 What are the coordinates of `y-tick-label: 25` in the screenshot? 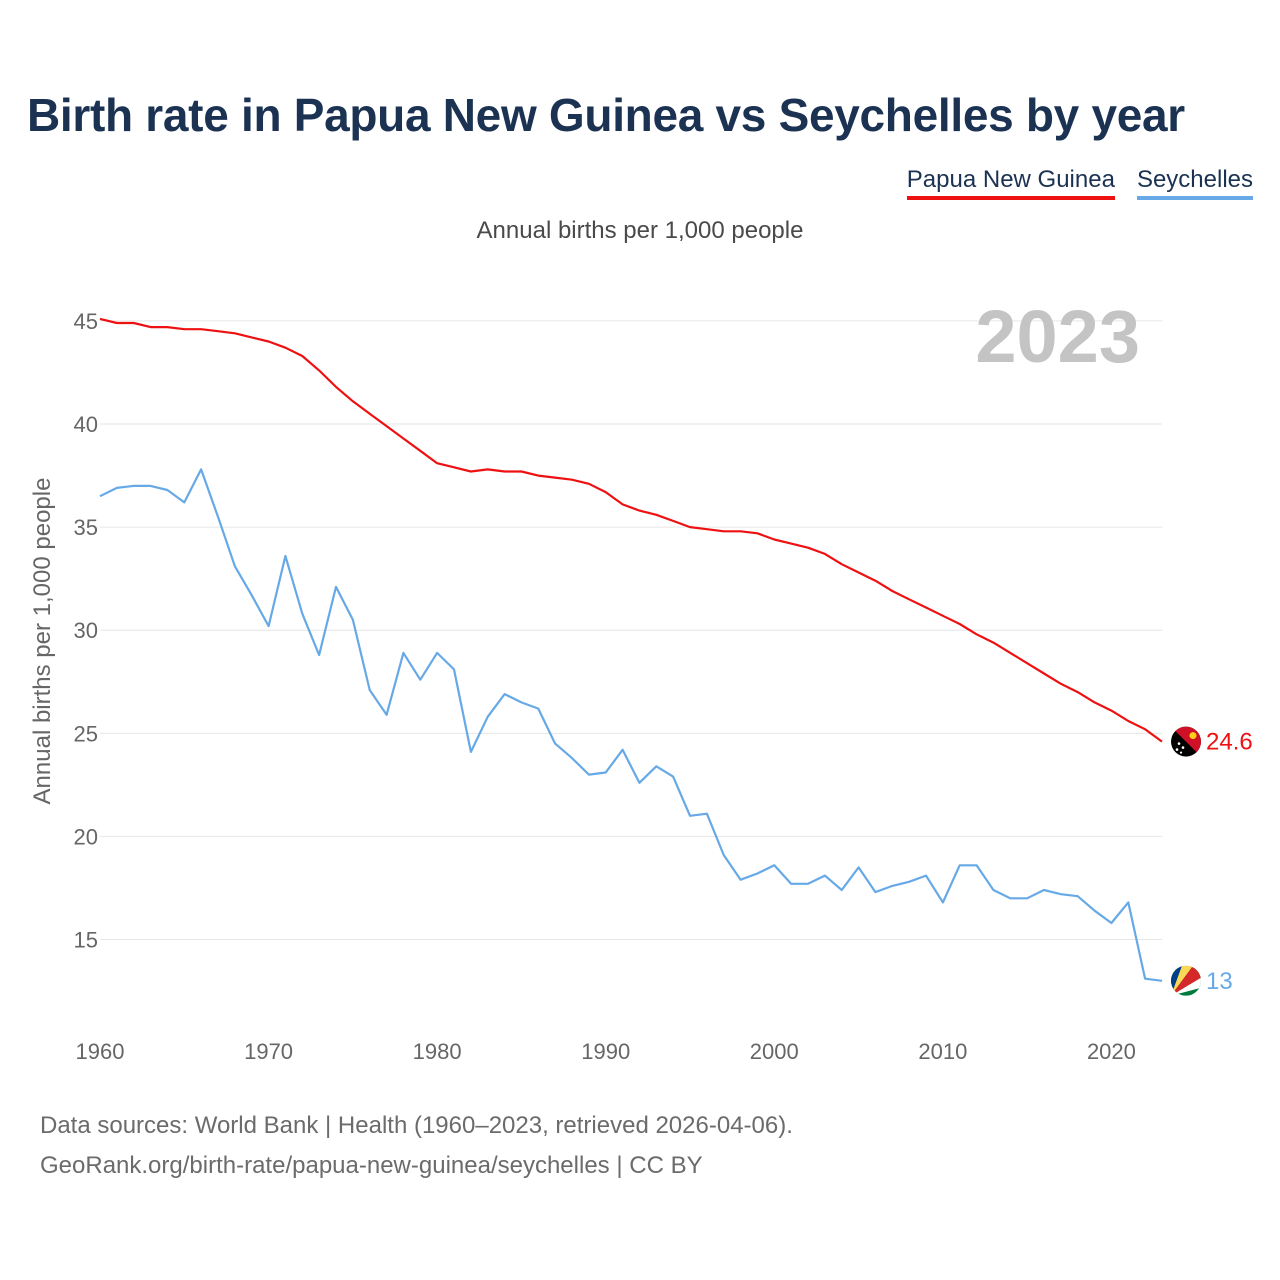 It's located at (86, 733).